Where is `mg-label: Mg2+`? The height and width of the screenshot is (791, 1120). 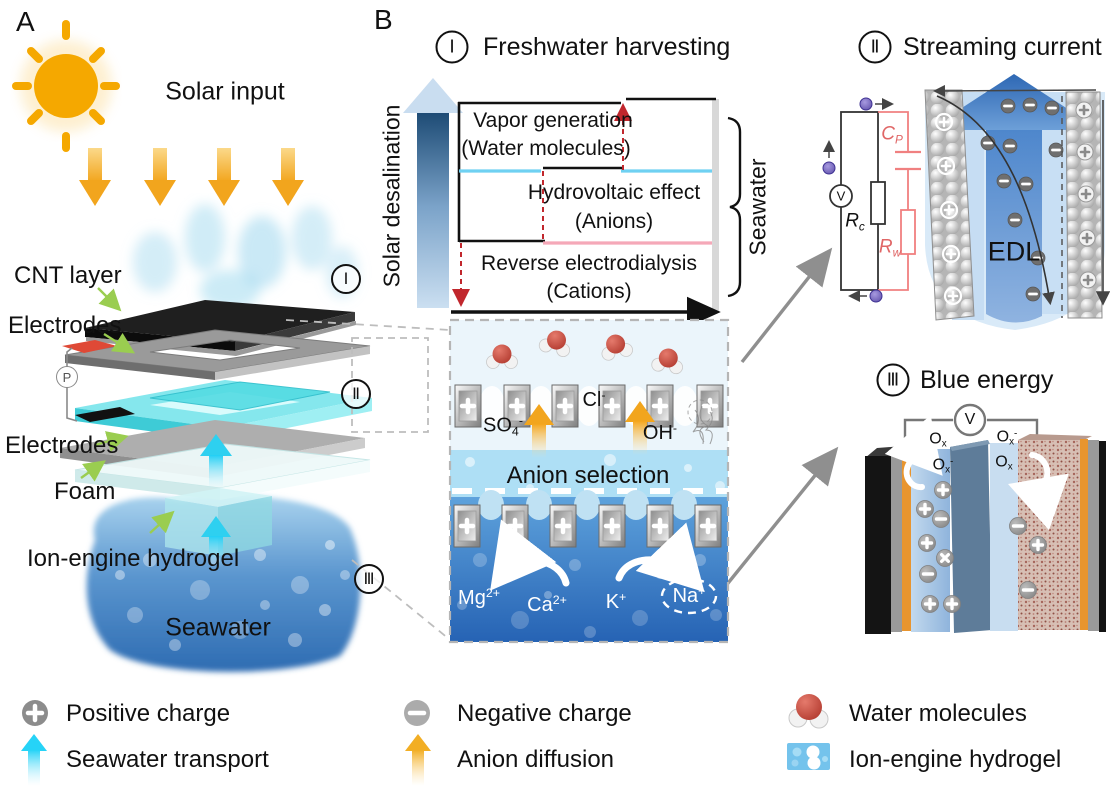 mg-label: Mg2+ is located at coordinates (479, 597).